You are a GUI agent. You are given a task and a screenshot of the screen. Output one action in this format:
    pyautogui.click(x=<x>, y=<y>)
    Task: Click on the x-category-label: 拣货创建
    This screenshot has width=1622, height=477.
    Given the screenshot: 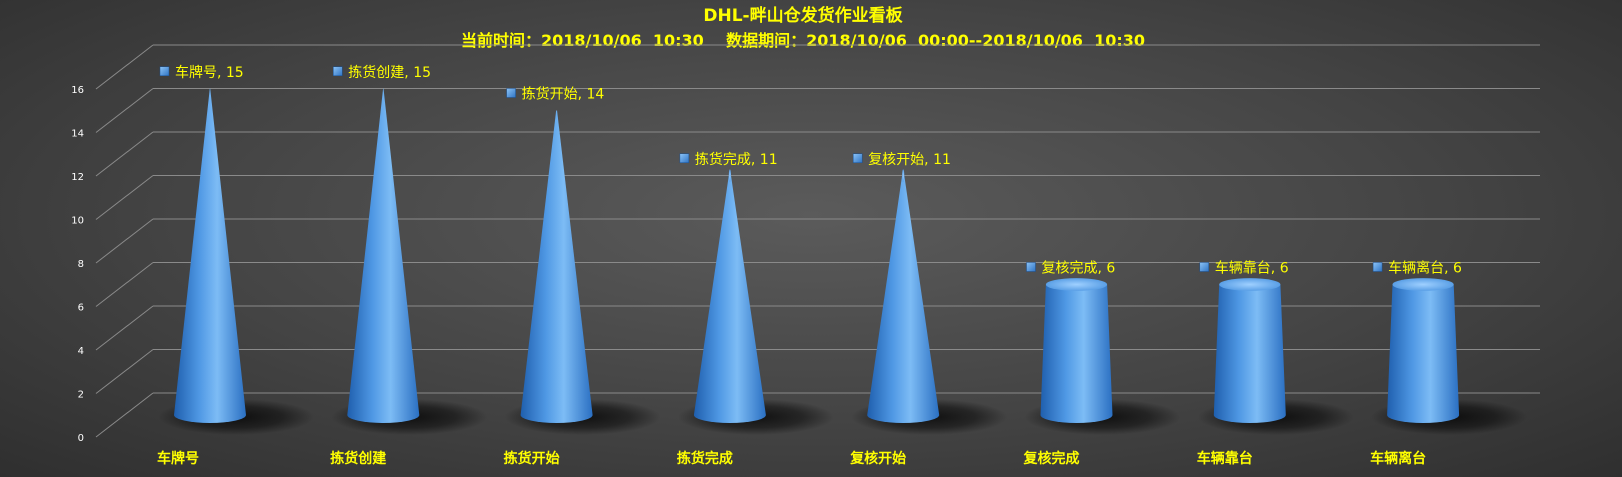 What is the action you would take?
    pyautogui.click(x=358, y=458)
    